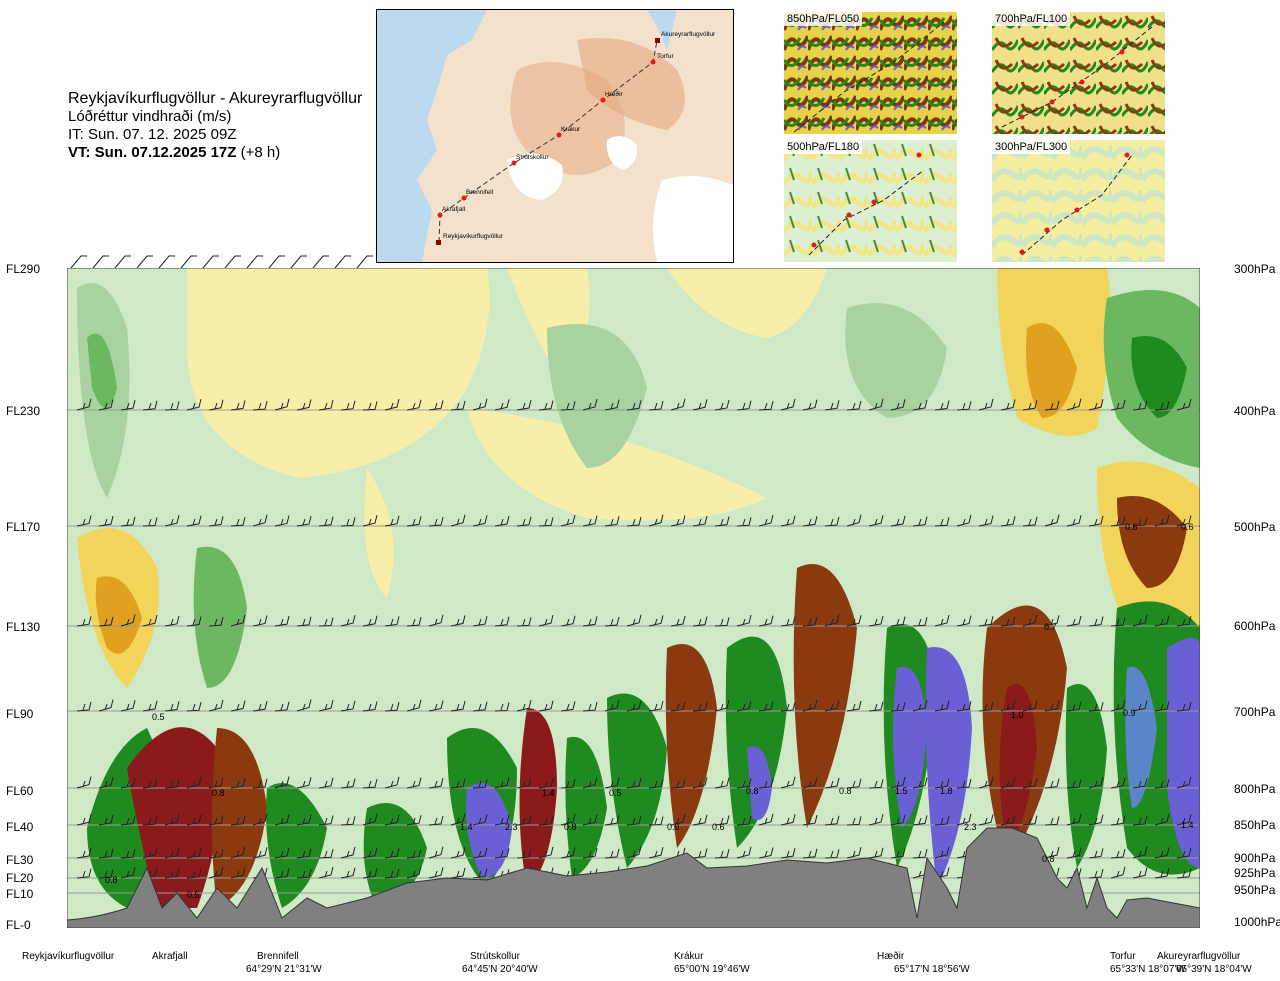  I want to click on fl-label: FL230, so click(23, 411).